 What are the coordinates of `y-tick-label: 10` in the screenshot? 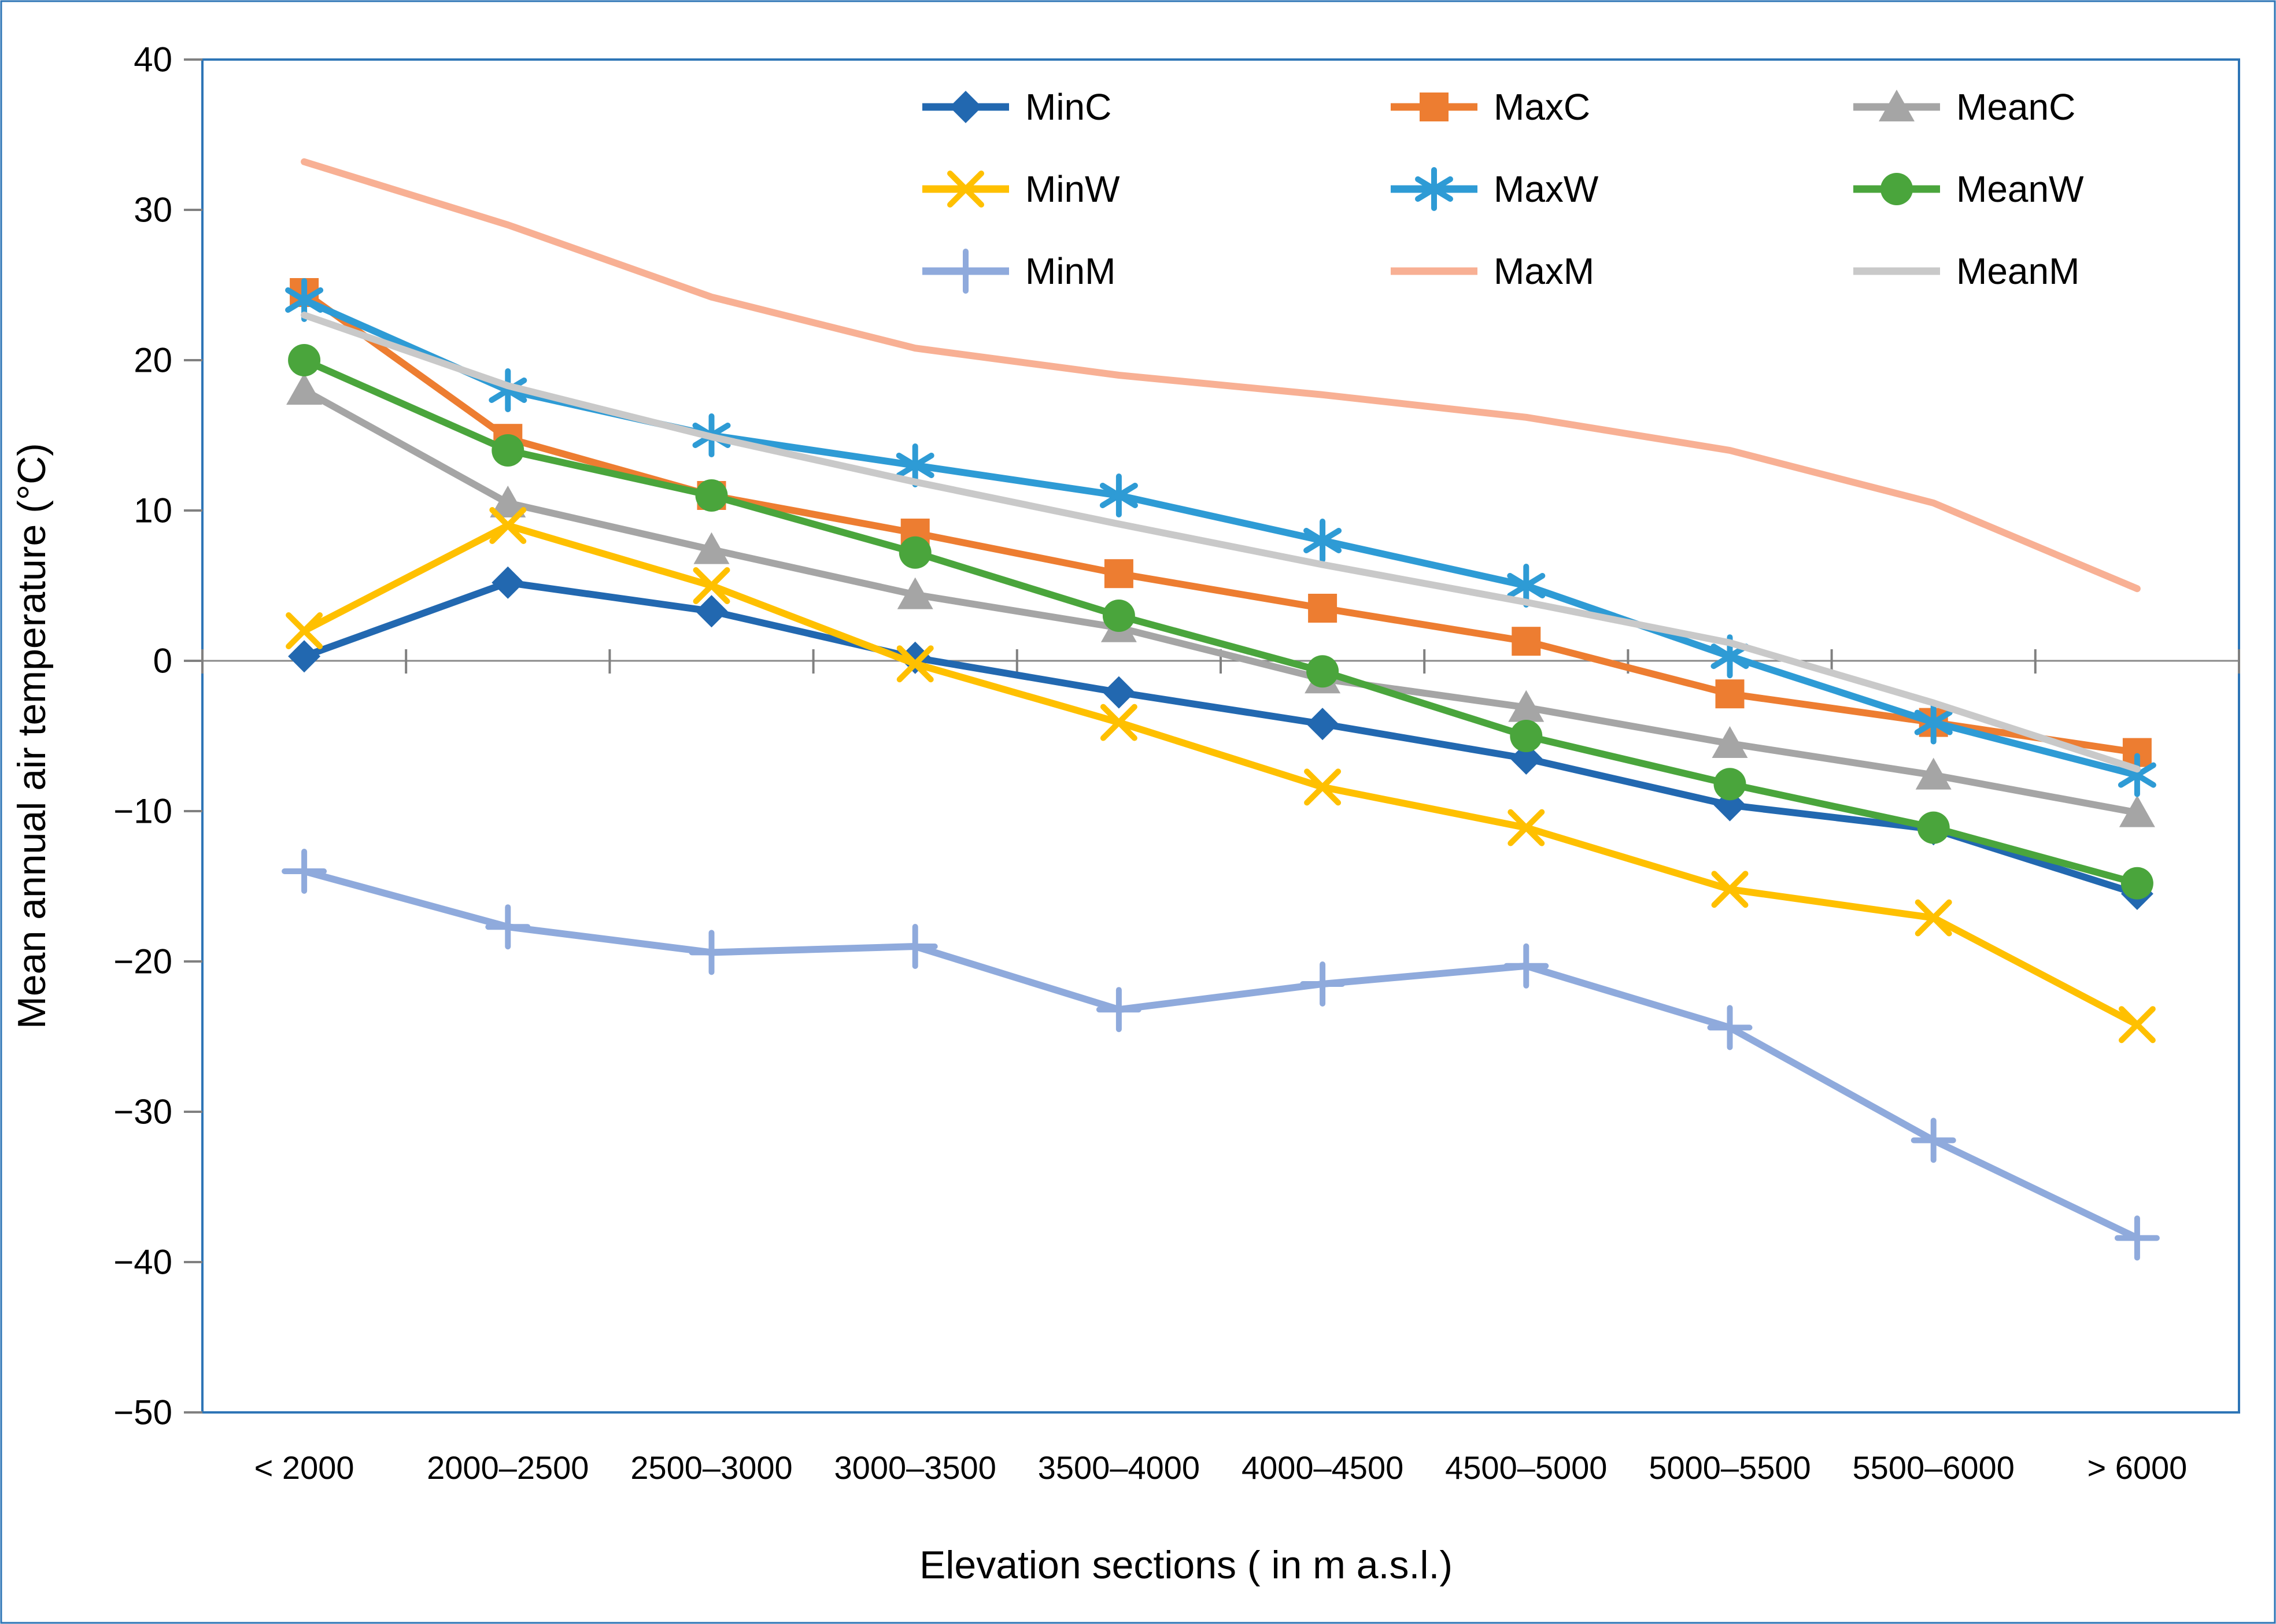 It's located at (153, 510).